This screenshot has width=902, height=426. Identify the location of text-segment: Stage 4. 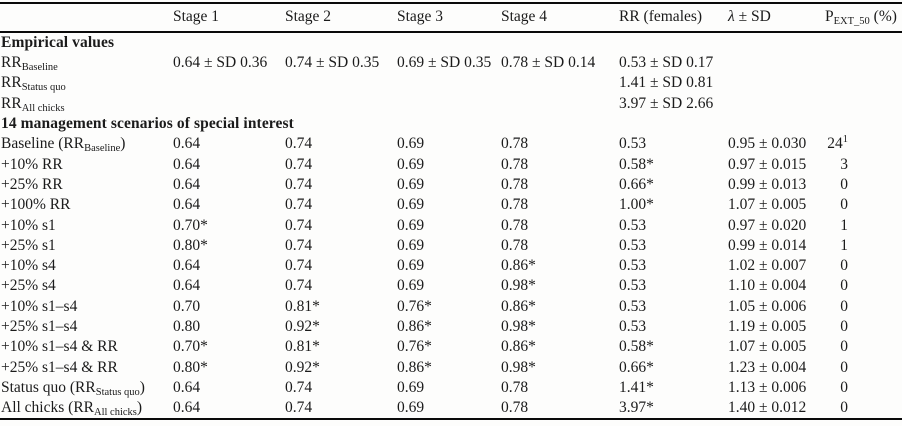
(524, 16).